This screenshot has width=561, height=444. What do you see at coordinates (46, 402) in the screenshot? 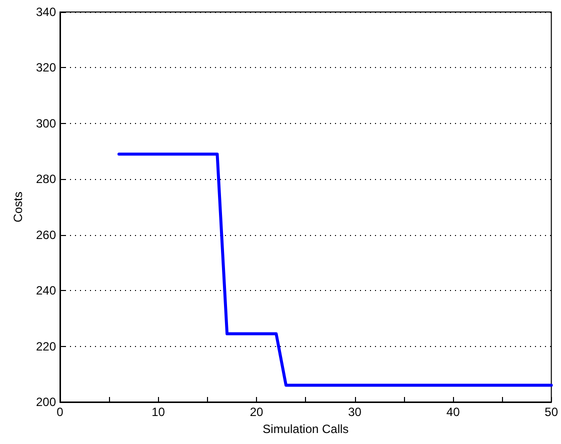
I see `y-tick-label: 200` at bounding box center [46, 402].